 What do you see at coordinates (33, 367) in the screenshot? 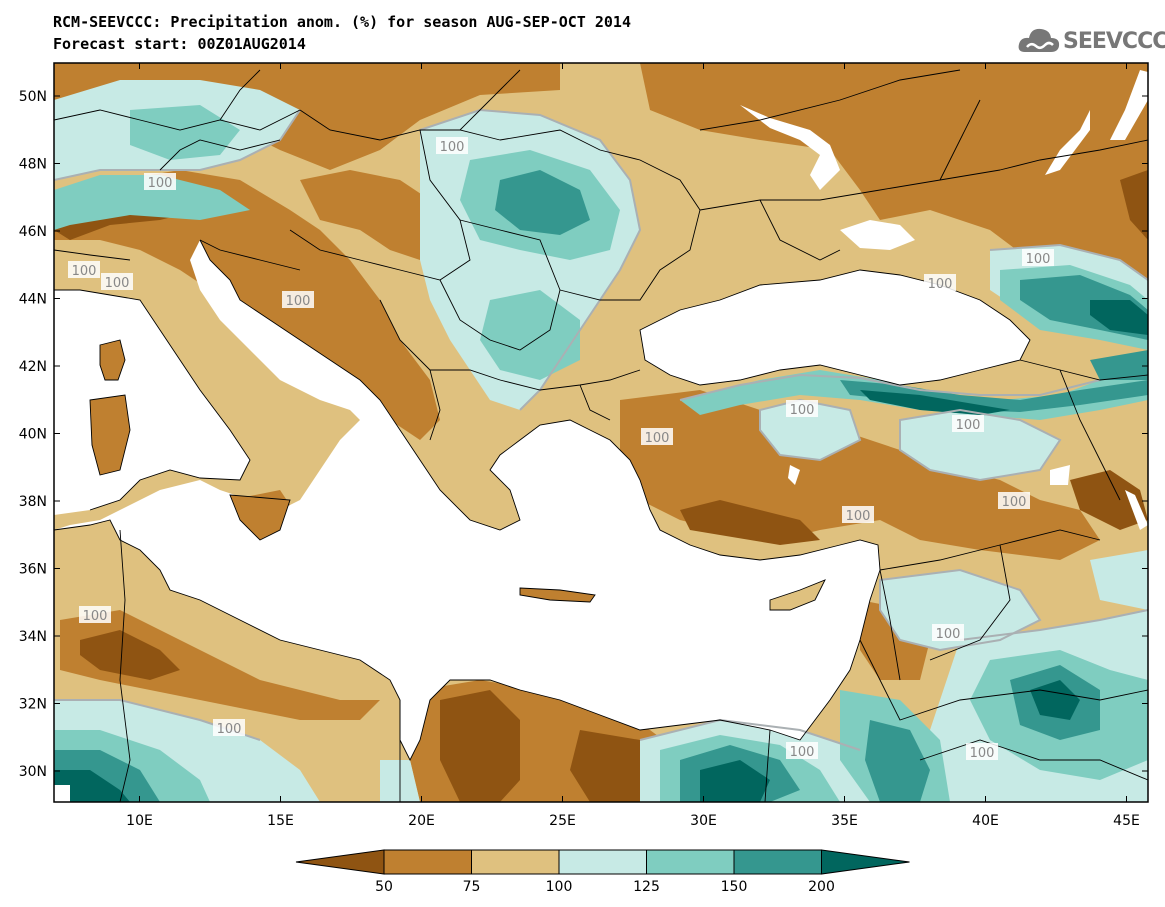
I see `lat-label: 42N` at bounding box center [33, 367].